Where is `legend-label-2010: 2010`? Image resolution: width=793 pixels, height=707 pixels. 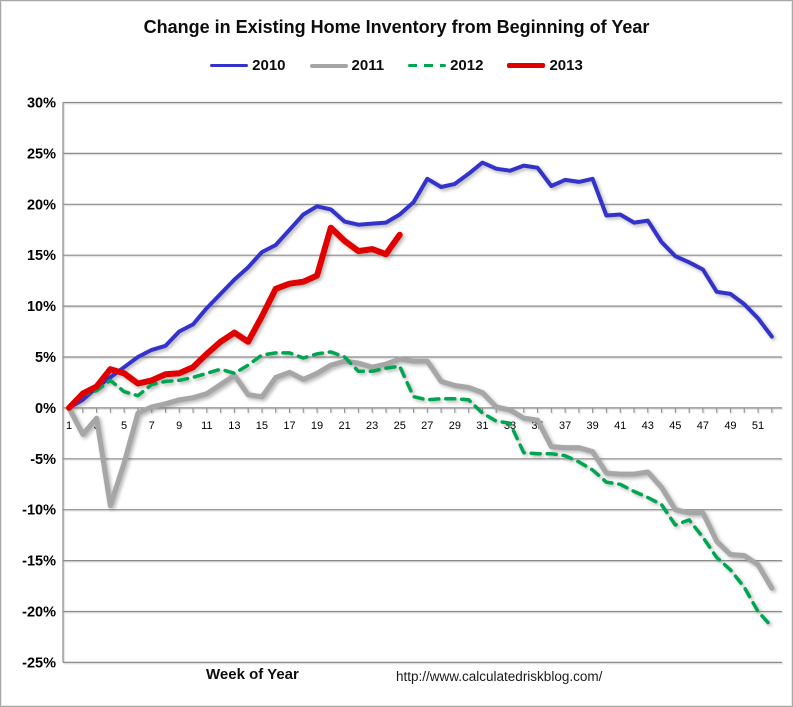 legend-label-2010: 2010 is located at coordinates (269, 65).